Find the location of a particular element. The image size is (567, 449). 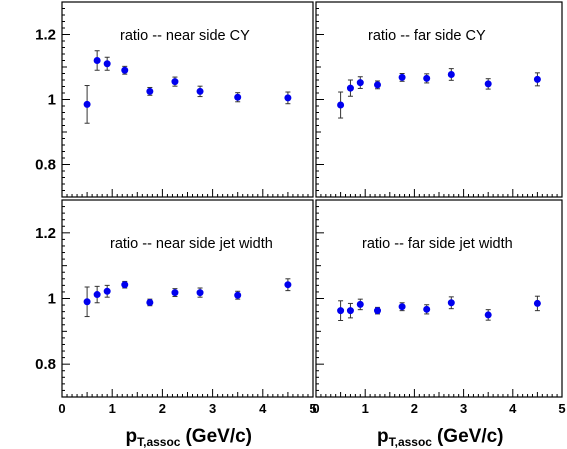

panel-annotation: ratio -- near side jet width is located at coordinates (191, 244).